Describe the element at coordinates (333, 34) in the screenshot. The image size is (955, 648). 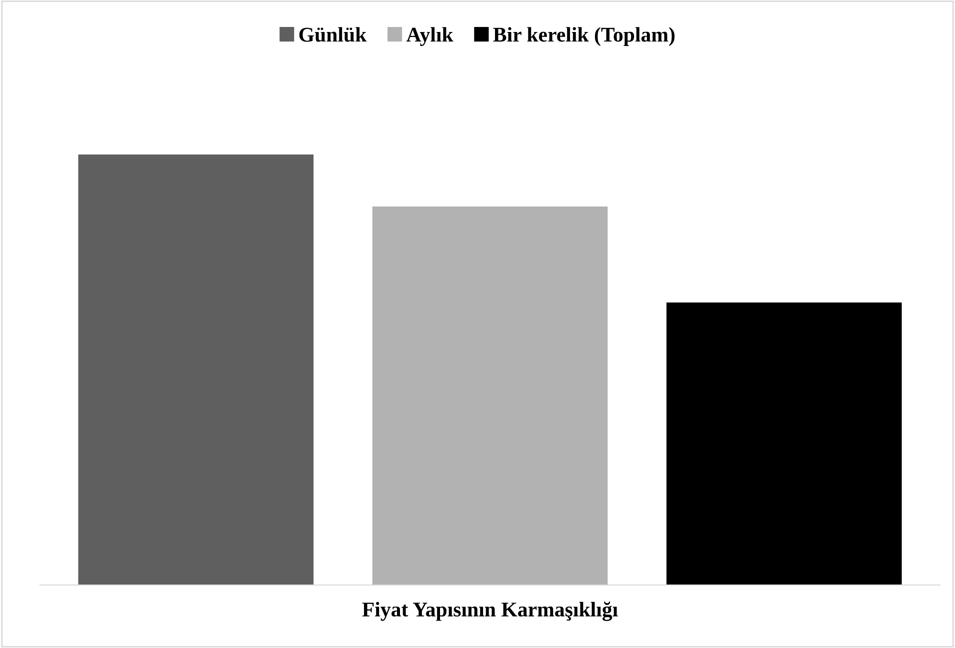
I see `legend-label: Günlük` at that location.